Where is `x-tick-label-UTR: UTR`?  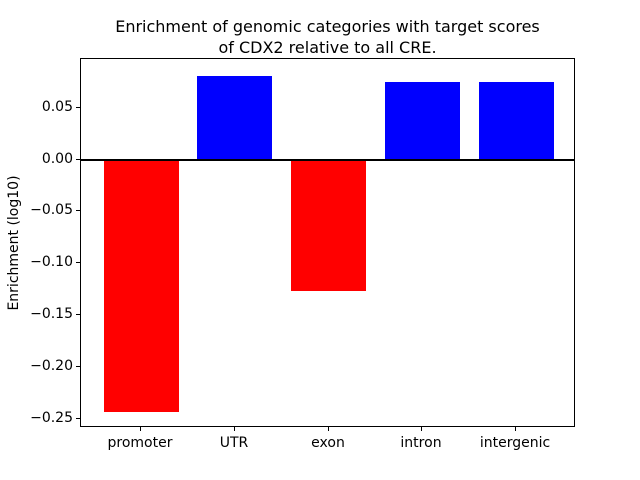 x-tick-label-UTR: UTR is located at coordinates (234, 443).